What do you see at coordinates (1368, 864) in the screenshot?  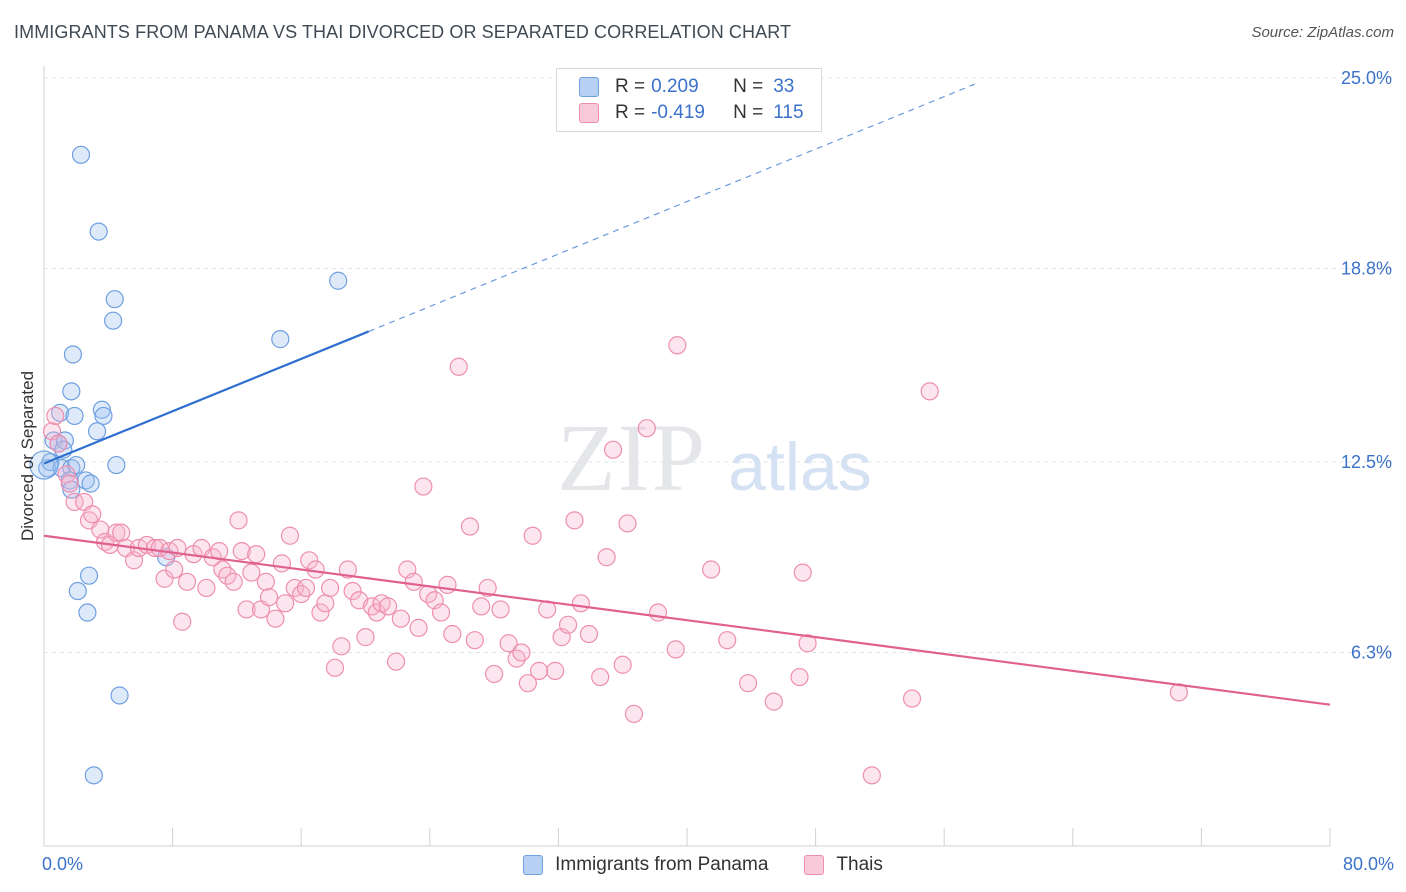 I see `x-tick-label: 80.0%` at bounding box center [1368, 864].